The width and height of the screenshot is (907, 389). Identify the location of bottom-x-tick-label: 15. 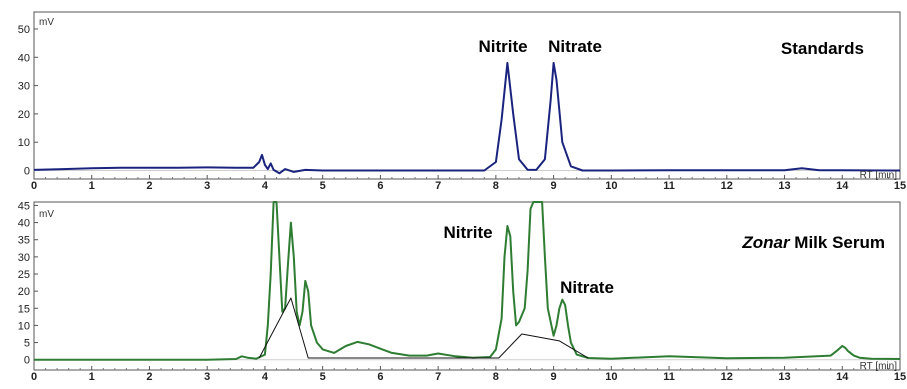
(900, 377).